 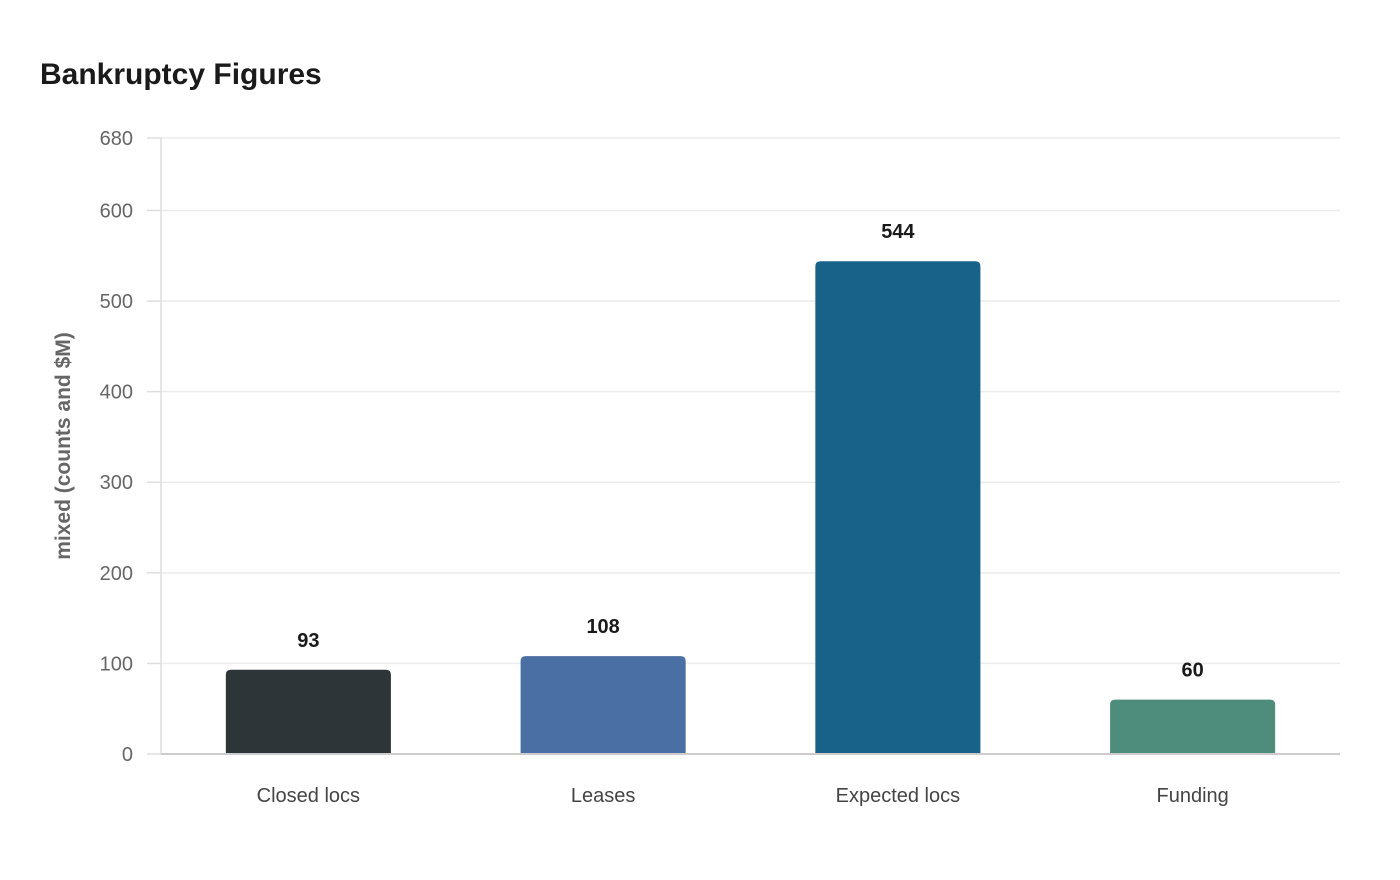 I want to click on bar-expected-locs, so click(x=898, y=507).